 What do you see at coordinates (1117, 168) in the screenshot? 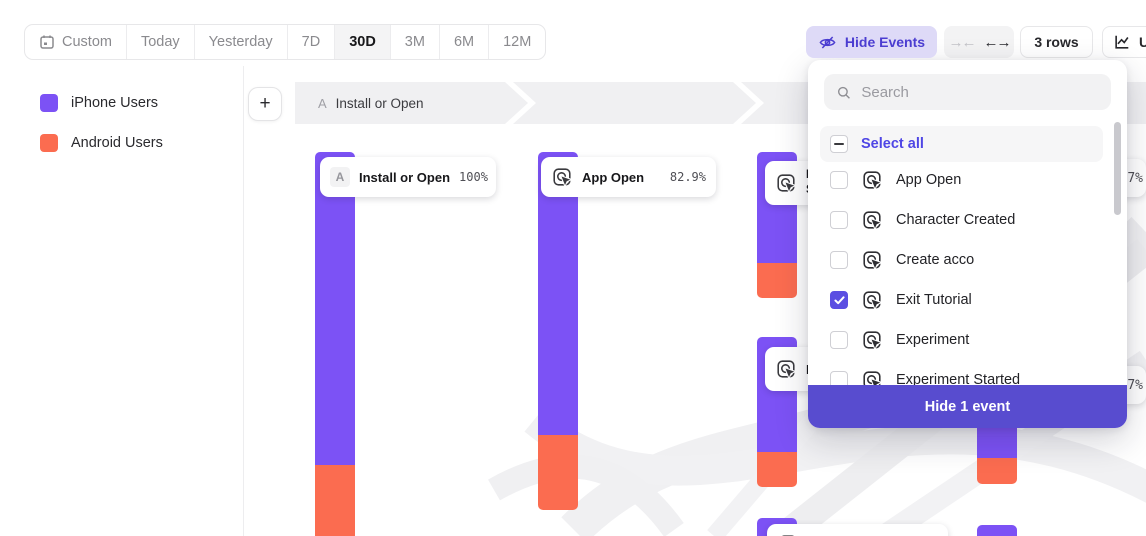
I see `dropdown-scrollbar` at bounding box center [1117, 168].